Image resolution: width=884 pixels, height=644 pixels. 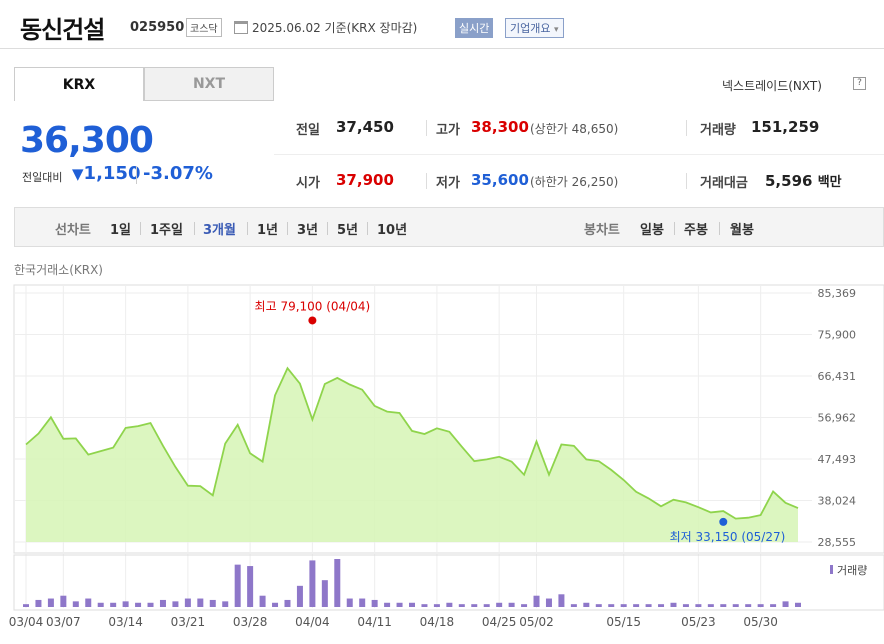 What do you see at coordinates (87, 140) in the screenshot?
I see `current-price: 36,300` at bounding box center [87, 140].